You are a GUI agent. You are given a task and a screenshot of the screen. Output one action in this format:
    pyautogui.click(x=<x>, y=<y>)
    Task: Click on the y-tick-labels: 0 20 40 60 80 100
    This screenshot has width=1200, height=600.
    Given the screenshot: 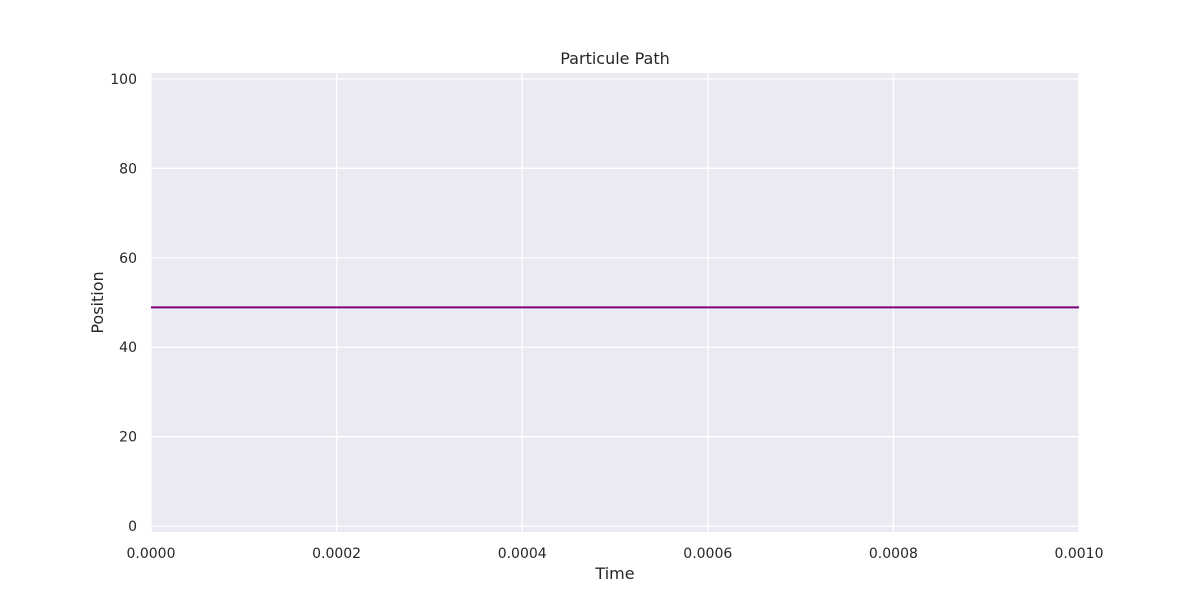 What is the action you would take?
    pyautogui.click(x=123, y=303)
    